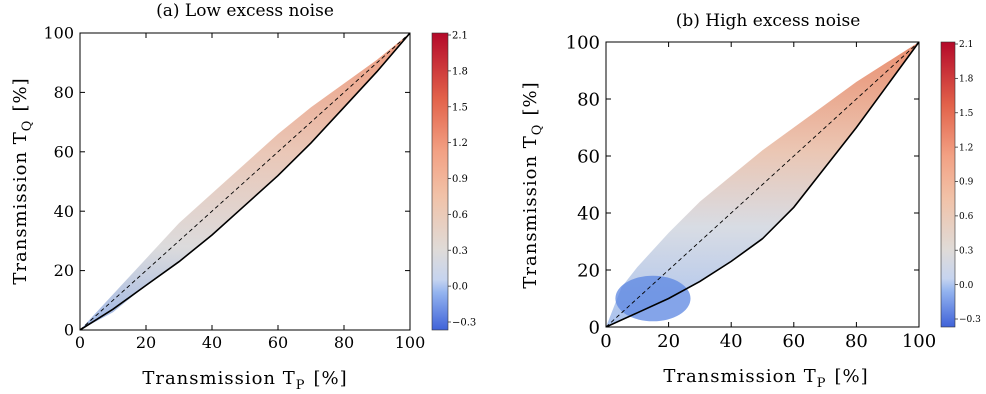 This screenshot has height=394, width=986. What do you see at coordinates (532, 184) in the screenshot?
I see `y-axis-label-b: Transmission TQ[%]` at bounding box center [532, 184].